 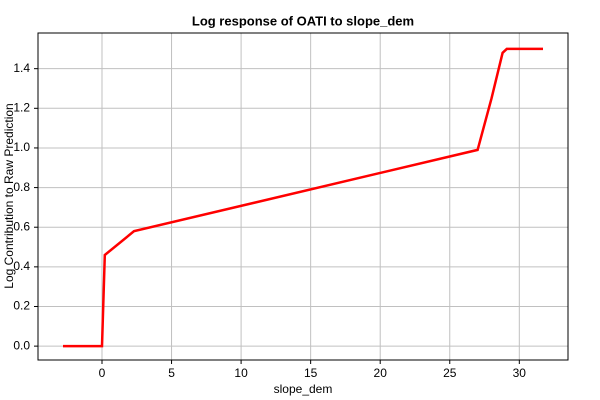 What do you see at coordinates (102, 373) in the screenshot?
I see `x-tick-label: 0` at bounding box center [102, 373].